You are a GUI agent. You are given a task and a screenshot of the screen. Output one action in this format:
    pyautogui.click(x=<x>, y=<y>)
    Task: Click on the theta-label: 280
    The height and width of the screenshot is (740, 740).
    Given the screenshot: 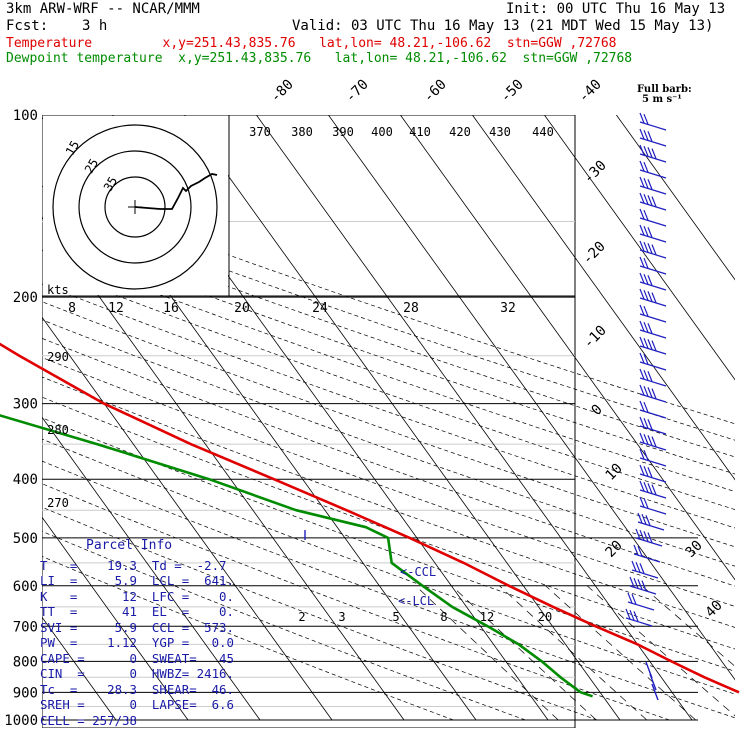 What is the action you would take?
    pyautogui.click(x=58, y=430)
    